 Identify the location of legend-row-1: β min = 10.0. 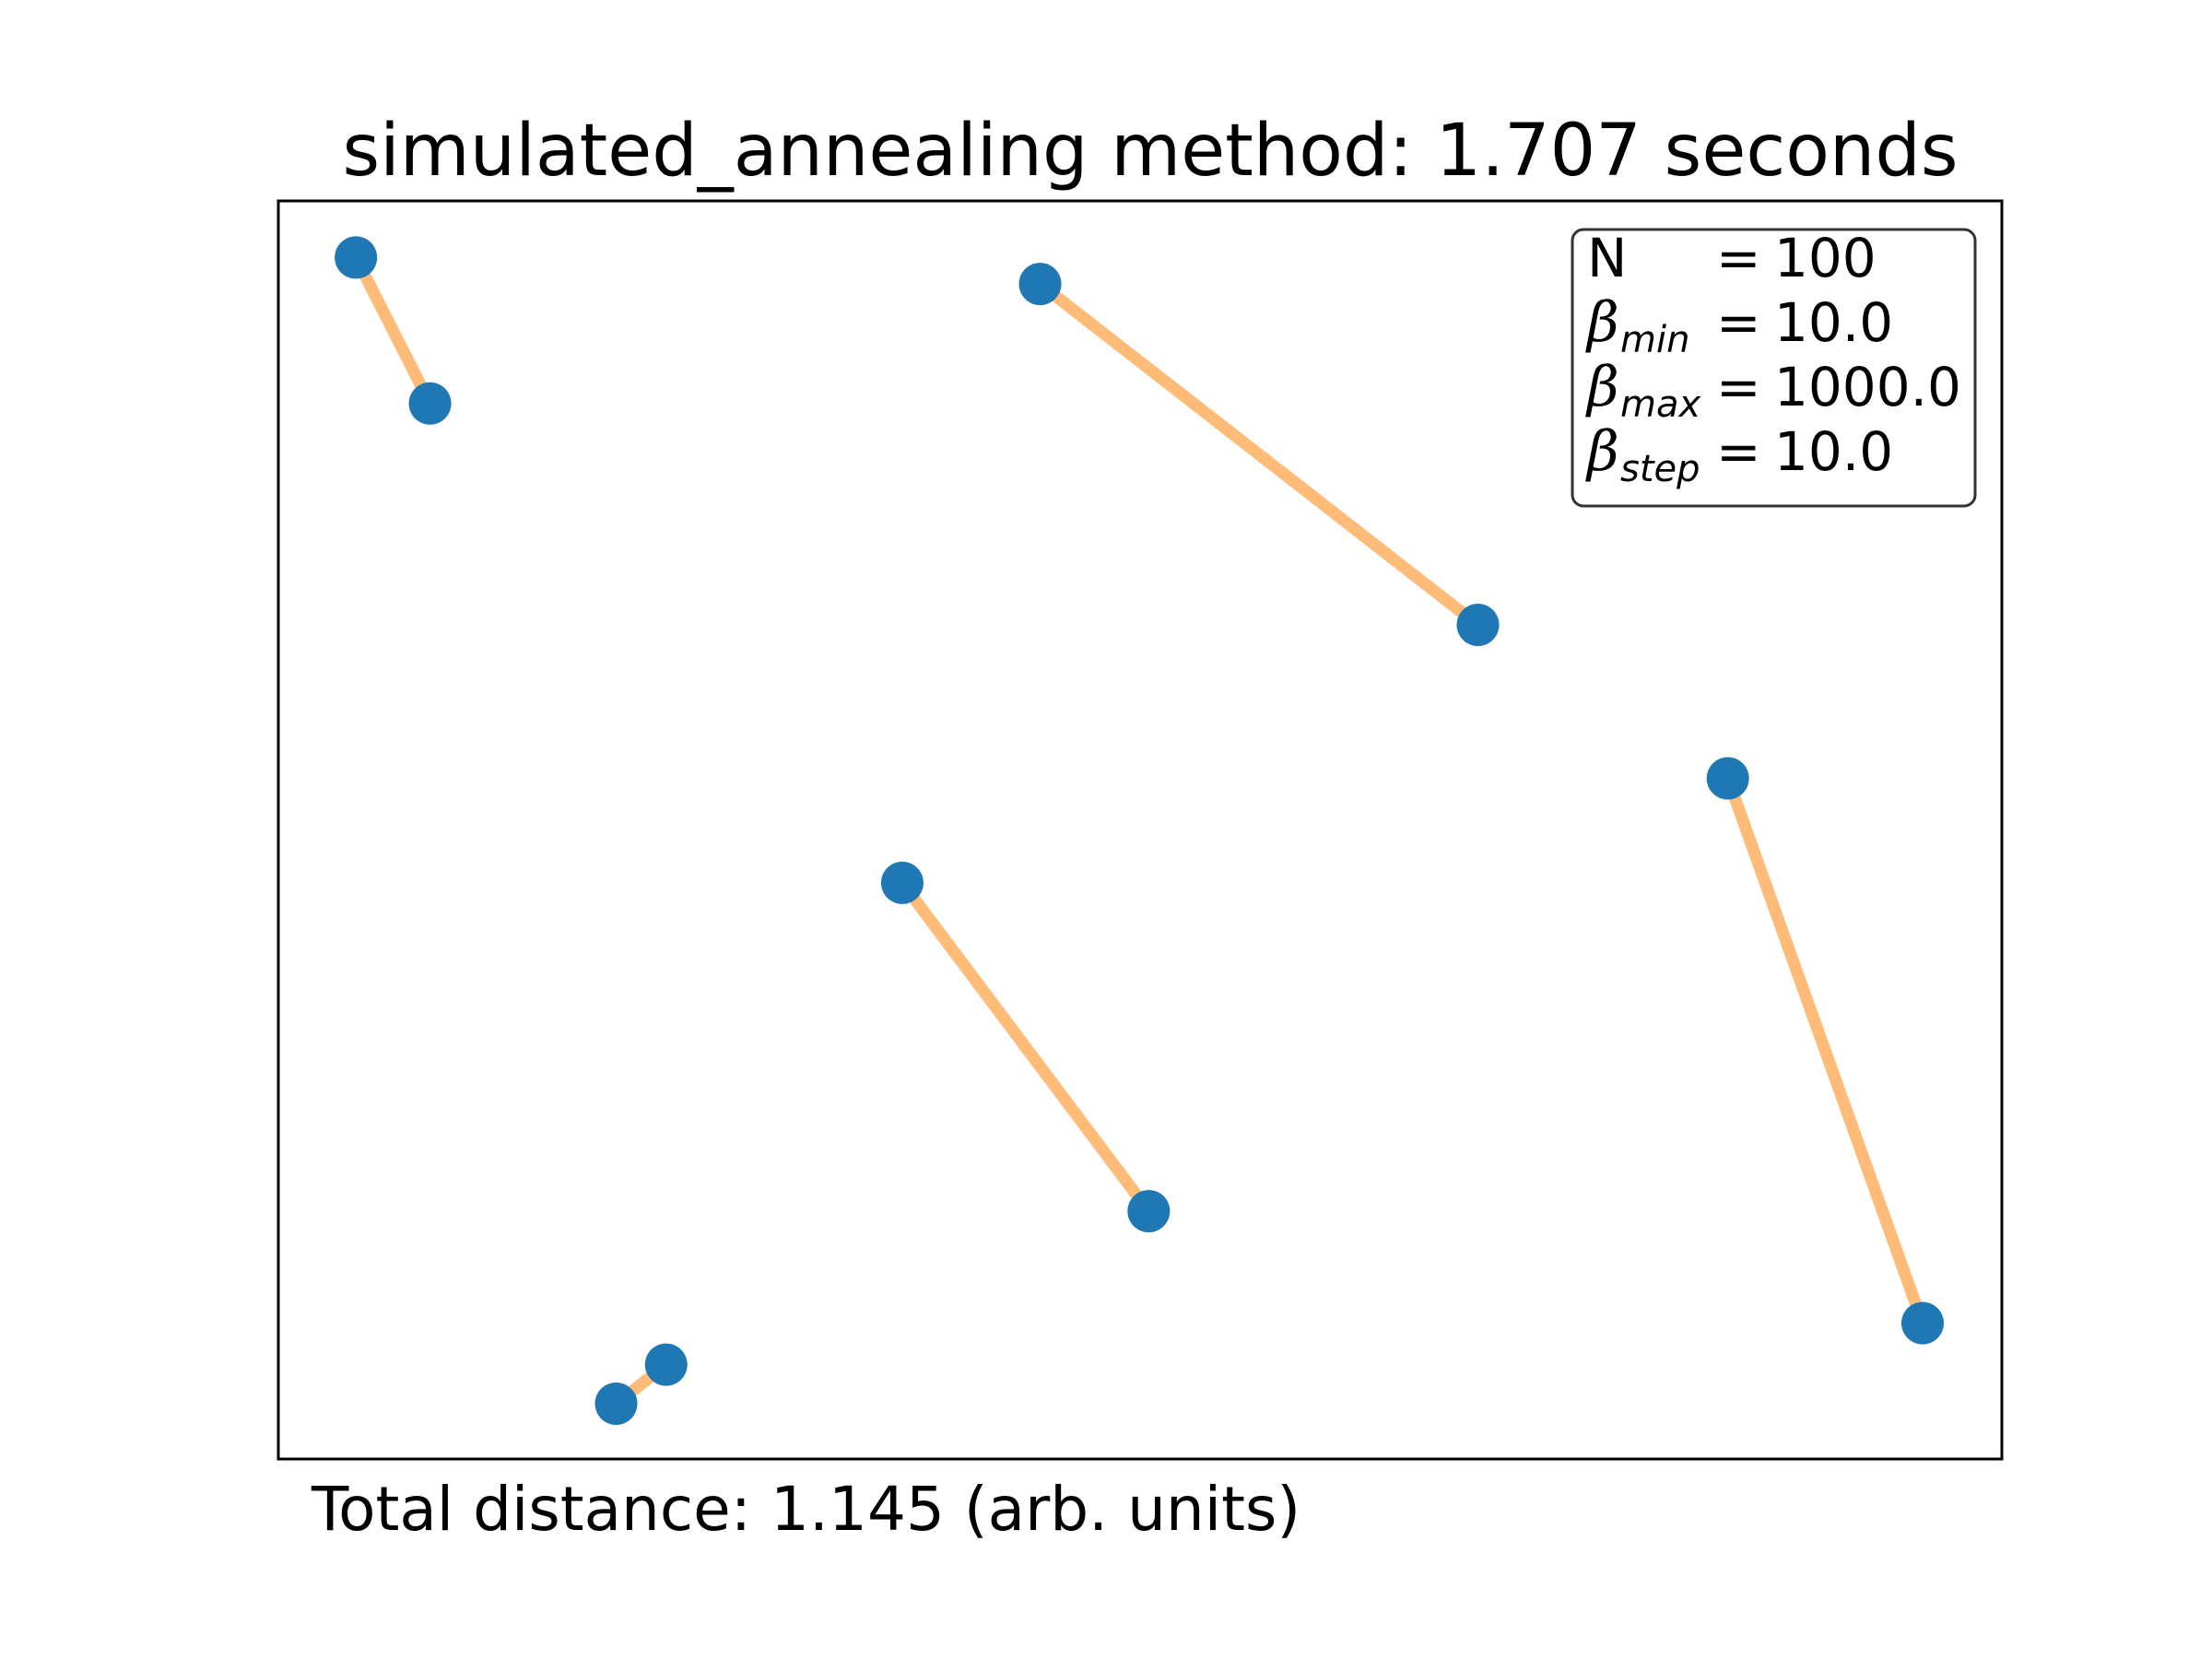
(1739, 325).